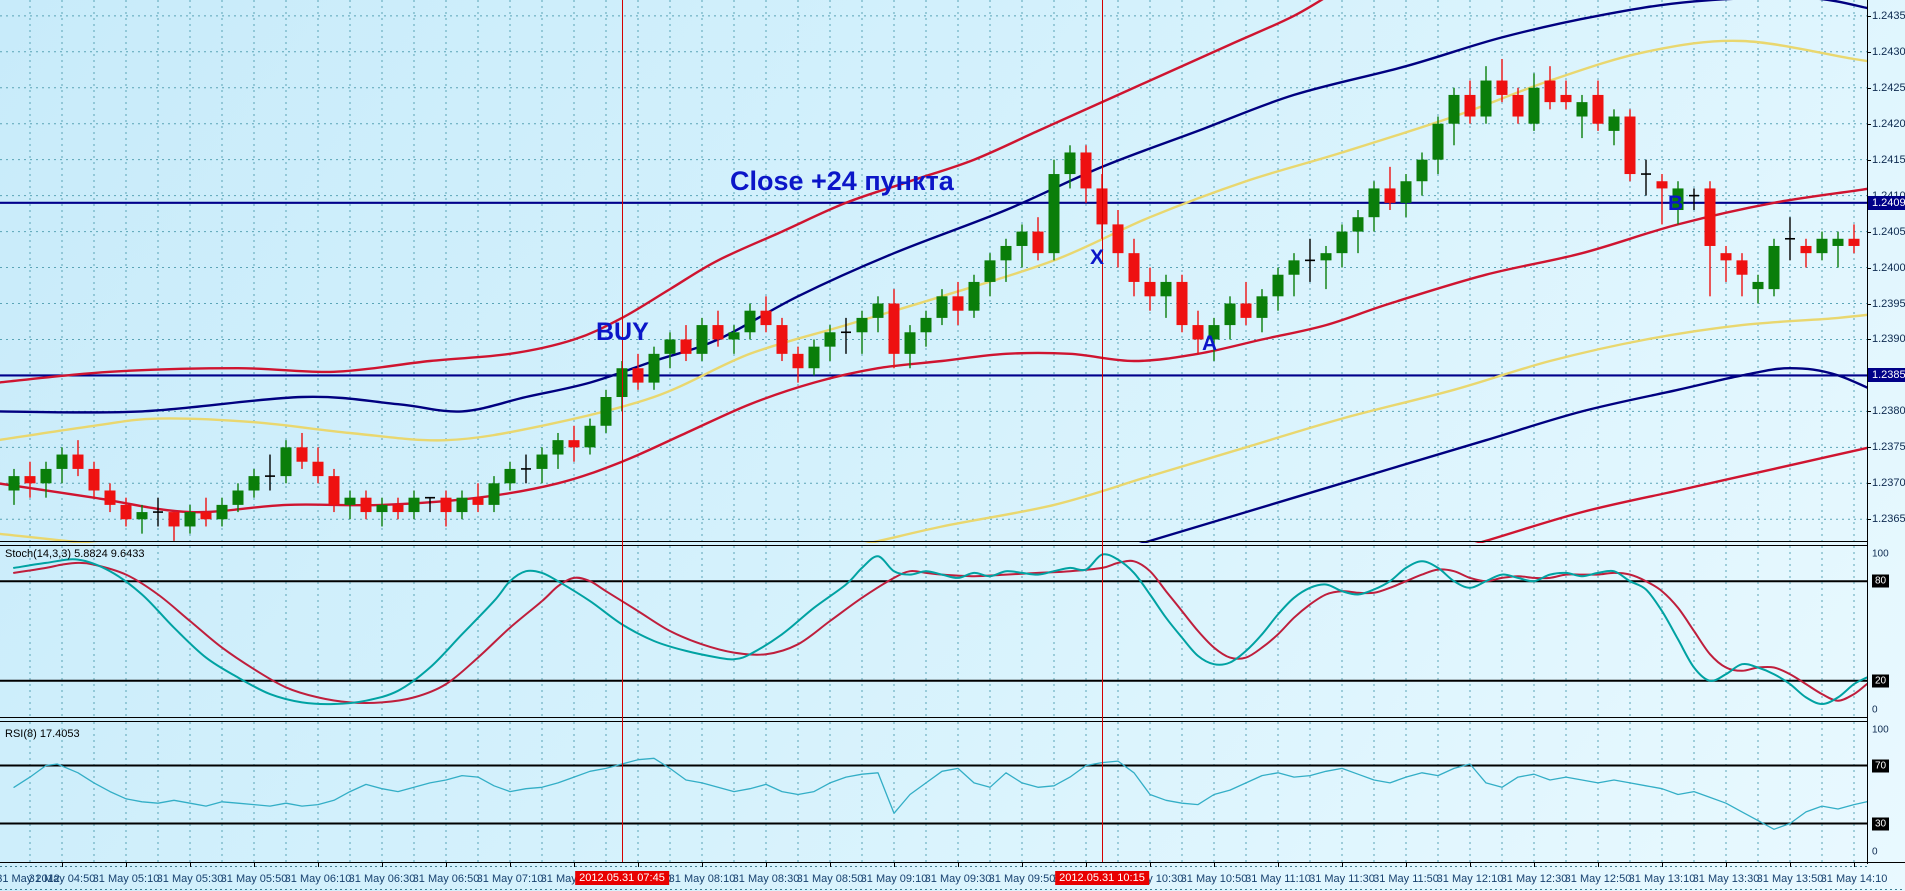 The height and width of the screenshot is (891, 1905). I want to click on highlighted-price-label: 1.2385, so click(1886, 375).